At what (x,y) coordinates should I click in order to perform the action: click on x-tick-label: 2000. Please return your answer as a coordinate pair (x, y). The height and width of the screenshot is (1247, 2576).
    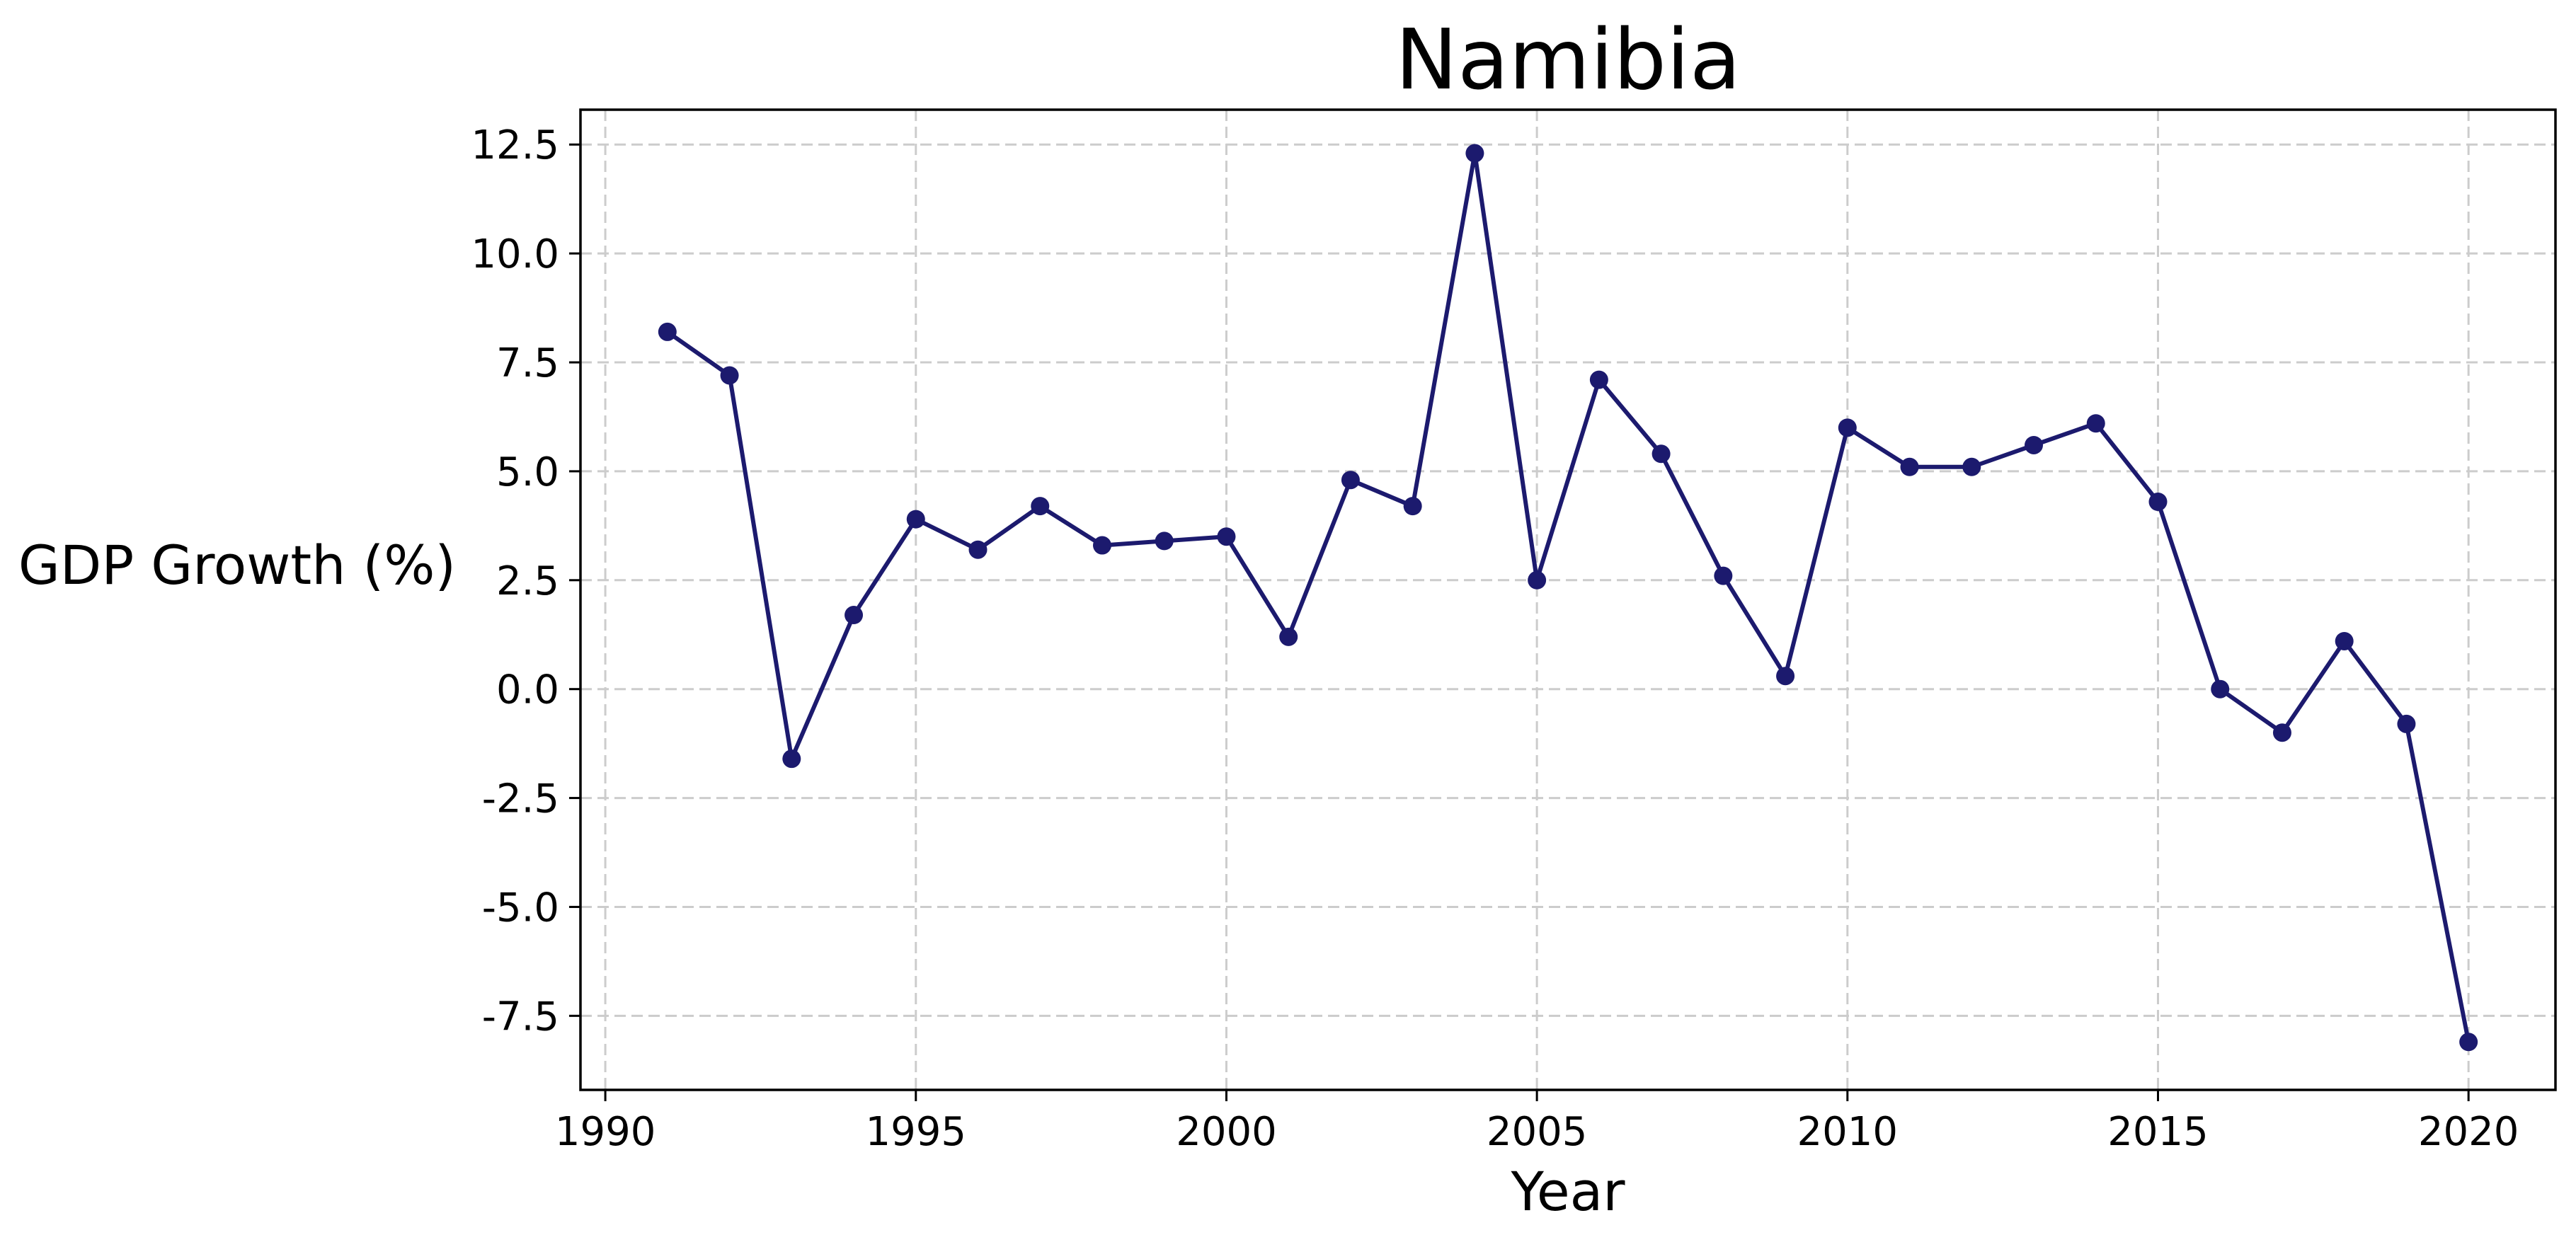
    Looking at the image, I should click on (1226, 1132).